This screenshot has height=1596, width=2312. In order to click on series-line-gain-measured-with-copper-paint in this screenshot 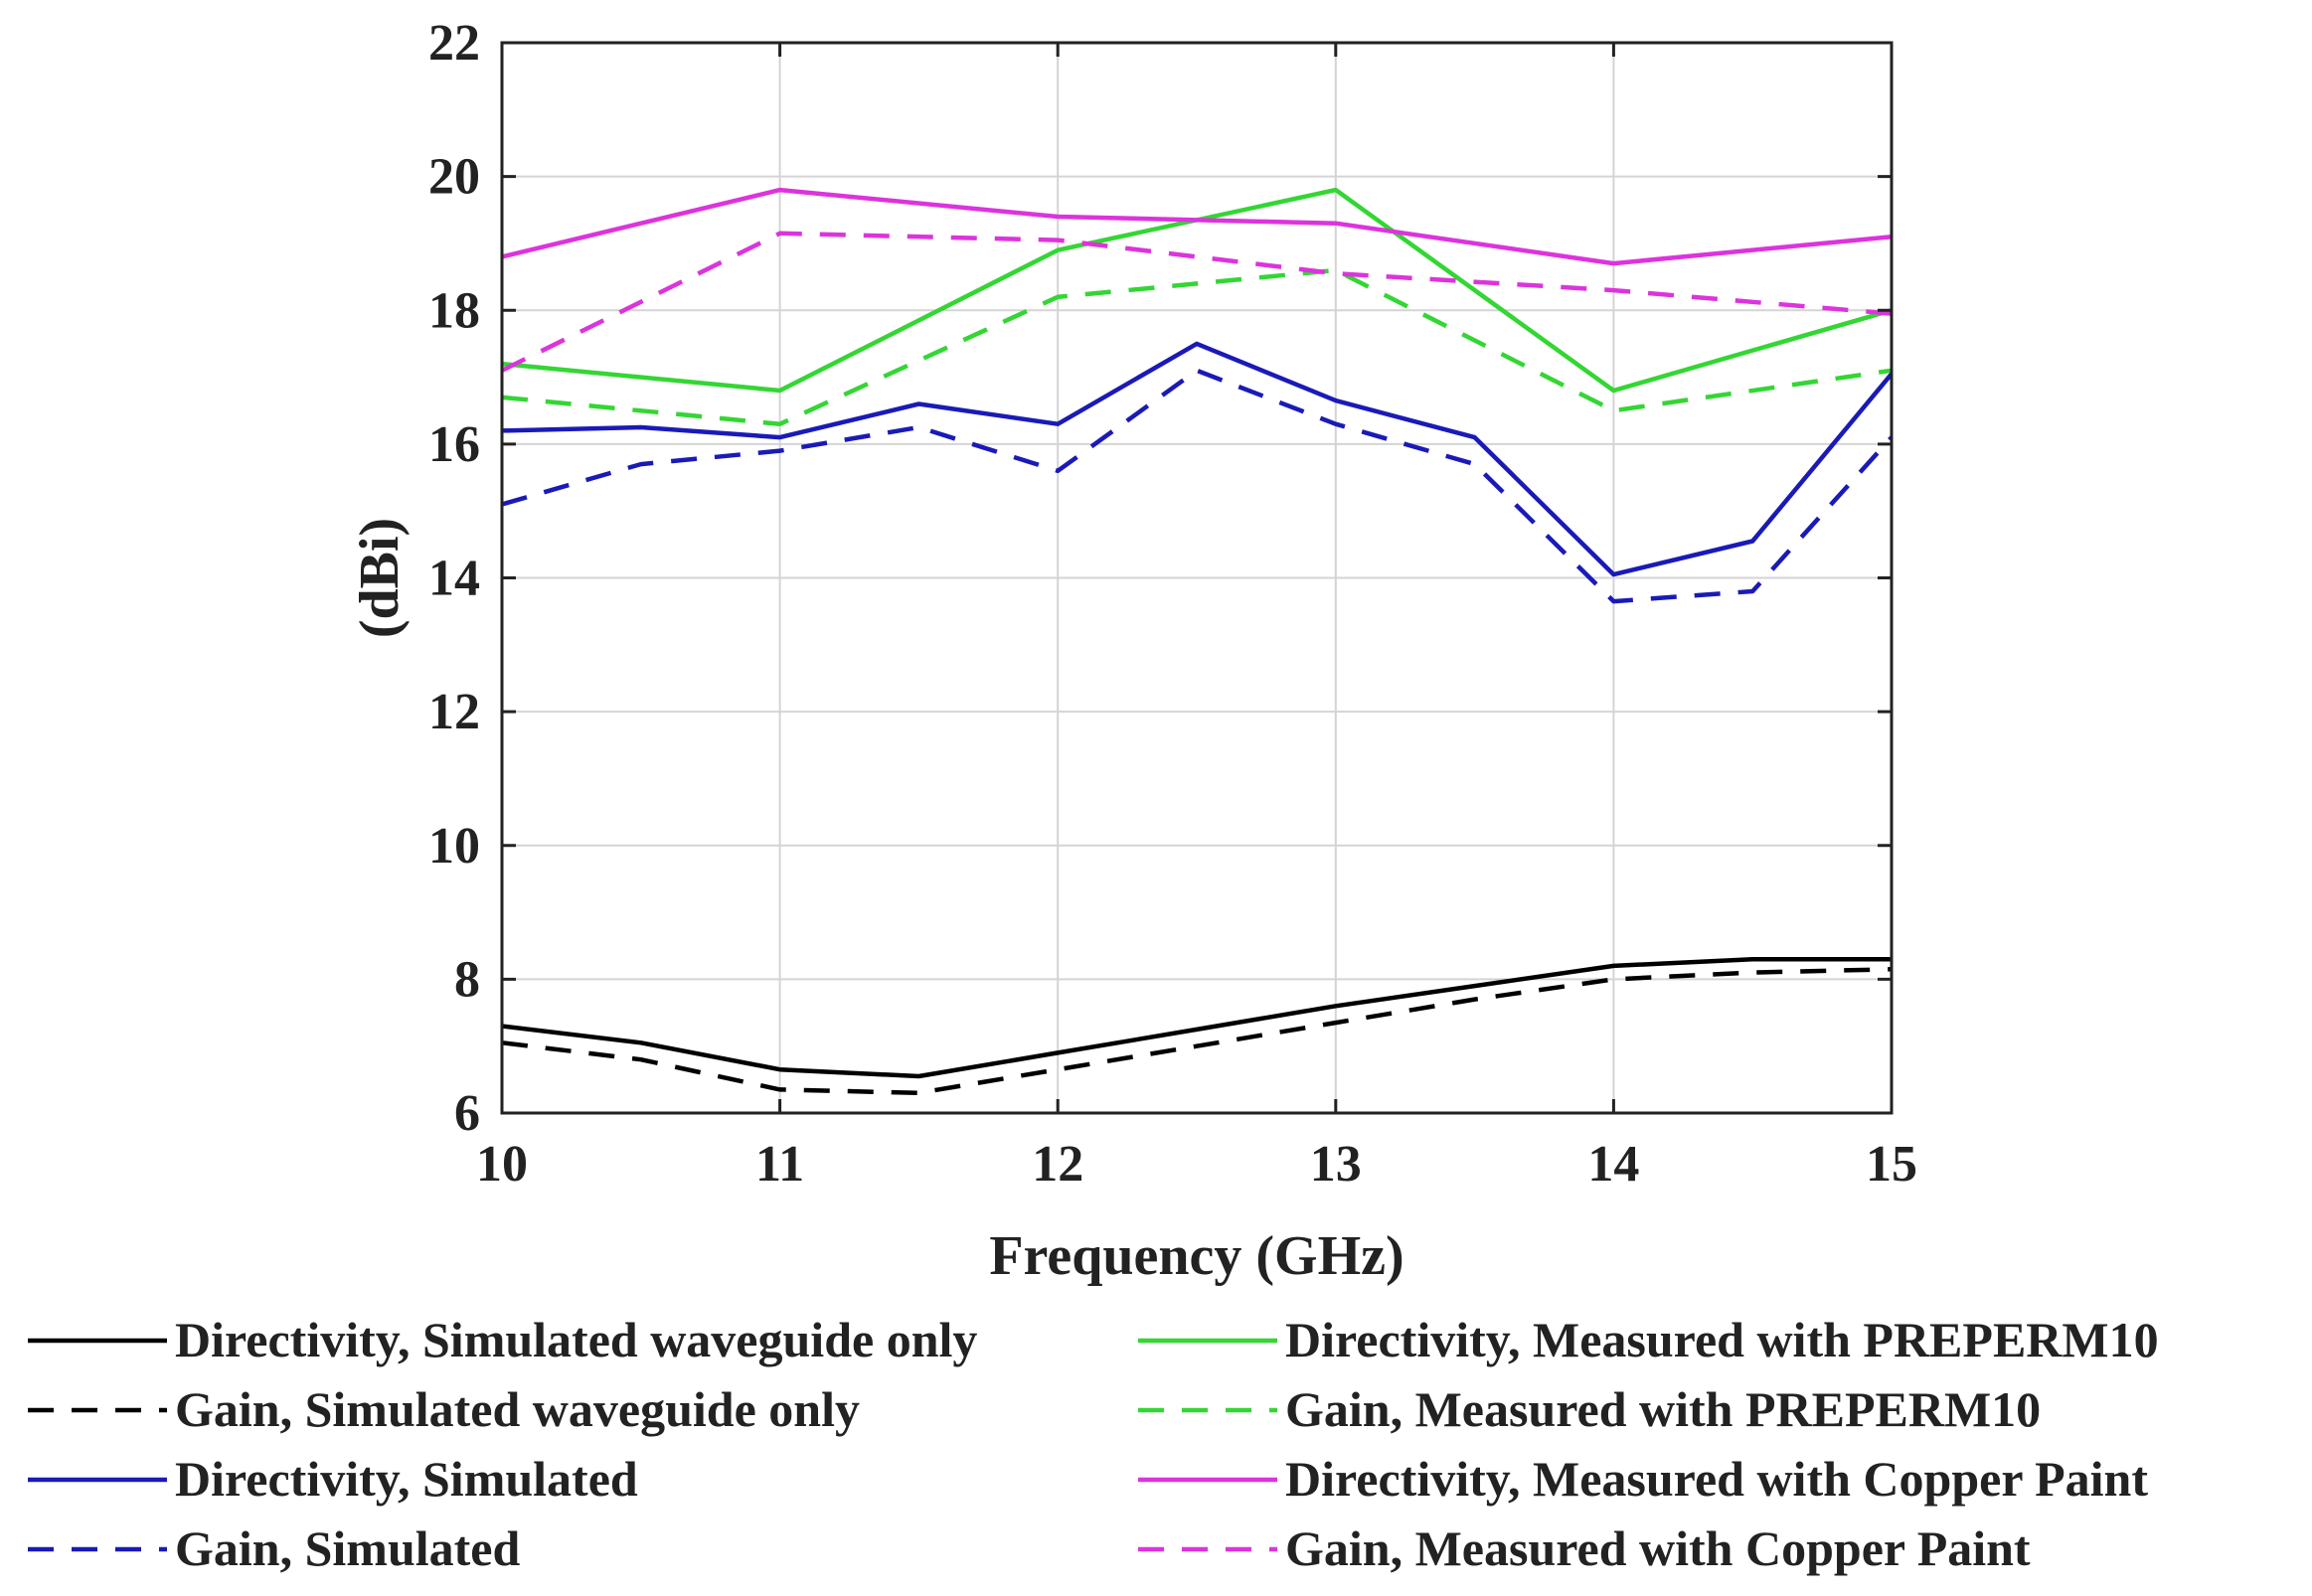, I will do `click(1197, 302)`.